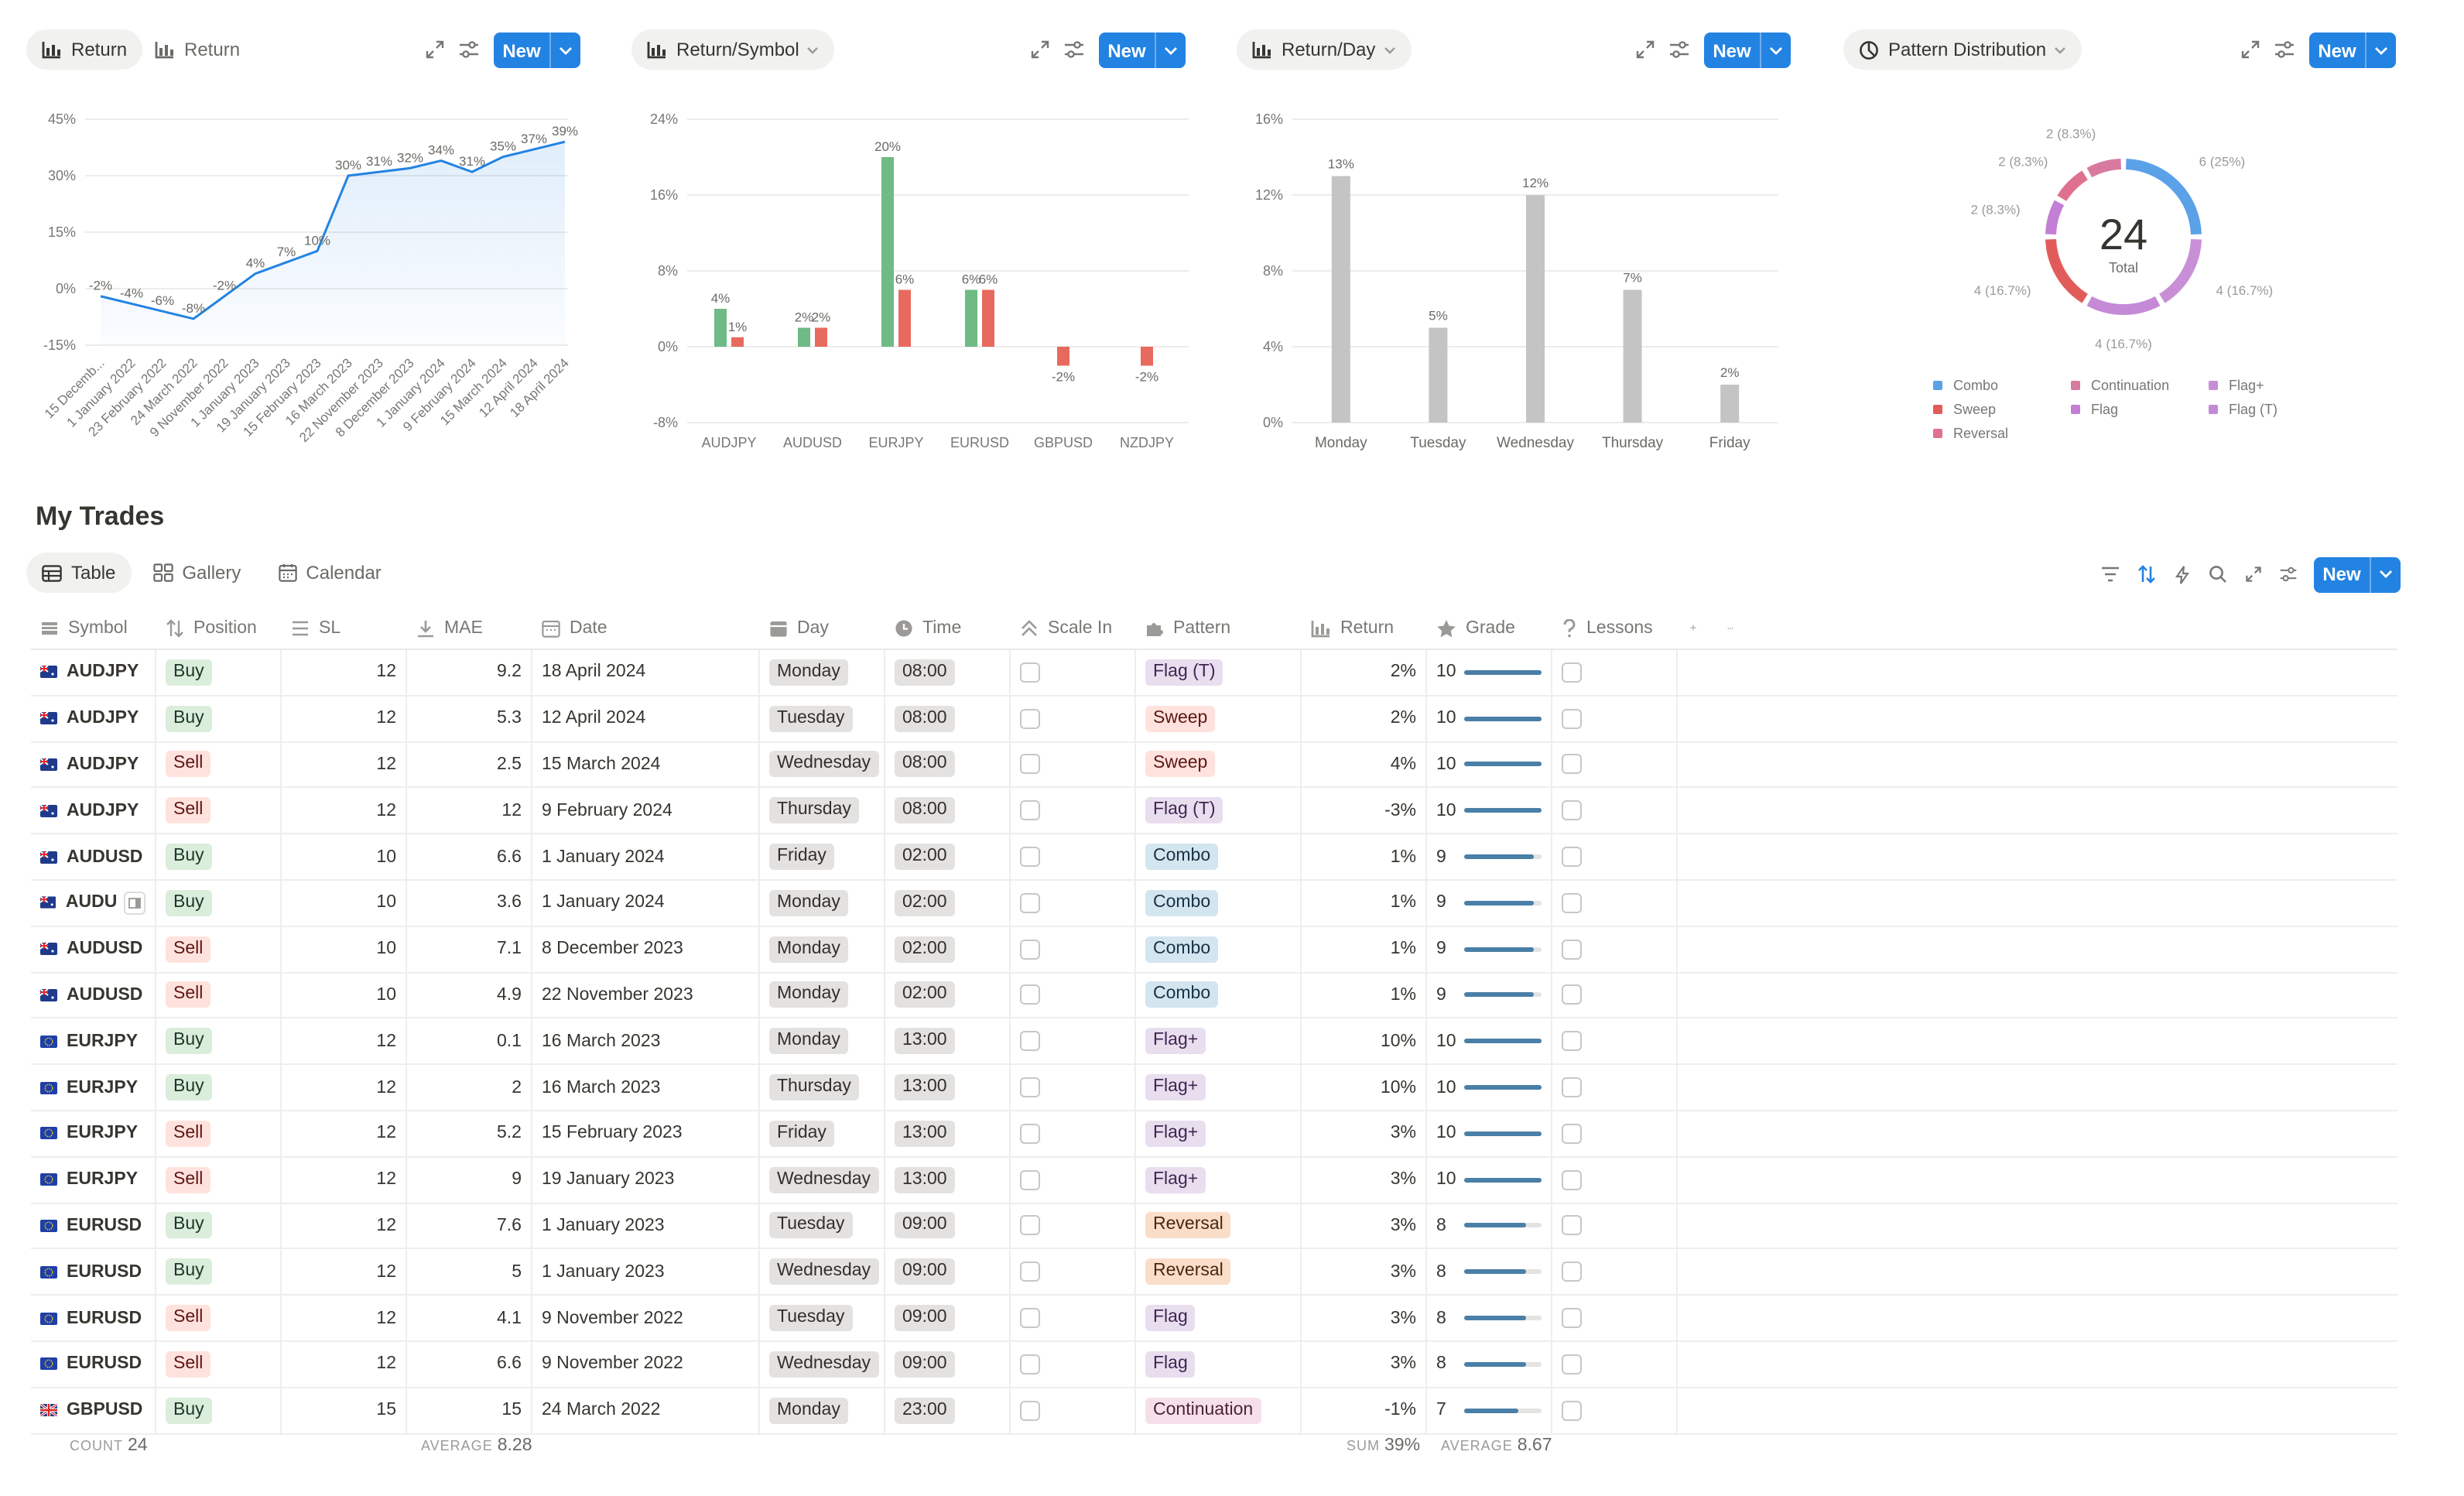 This screenshot has height=1496, width=2464. What do you see at coordinates (219, 628) in the screenshot?
I see `column-header-position: Position` at bounding box center [219, 628].